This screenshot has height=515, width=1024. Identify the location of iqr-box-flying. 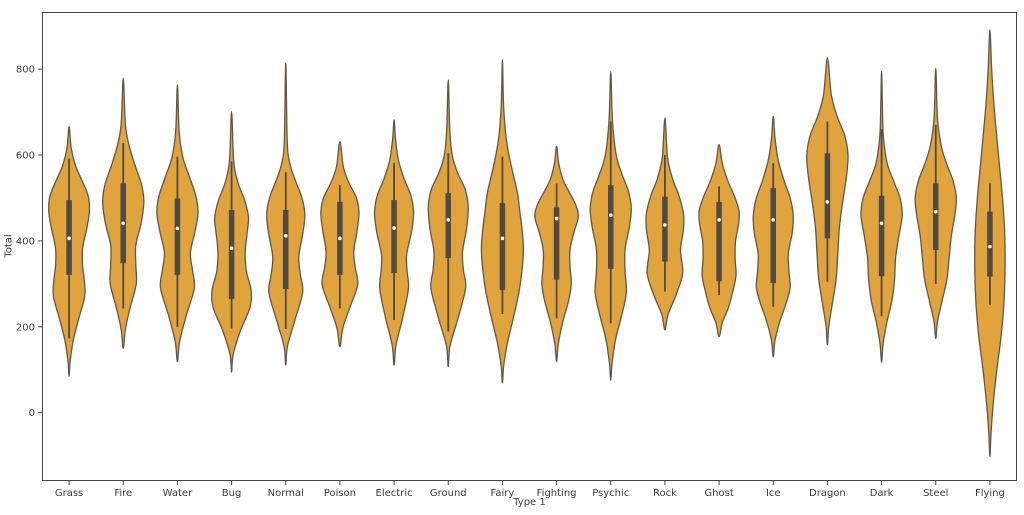
(990, 244).